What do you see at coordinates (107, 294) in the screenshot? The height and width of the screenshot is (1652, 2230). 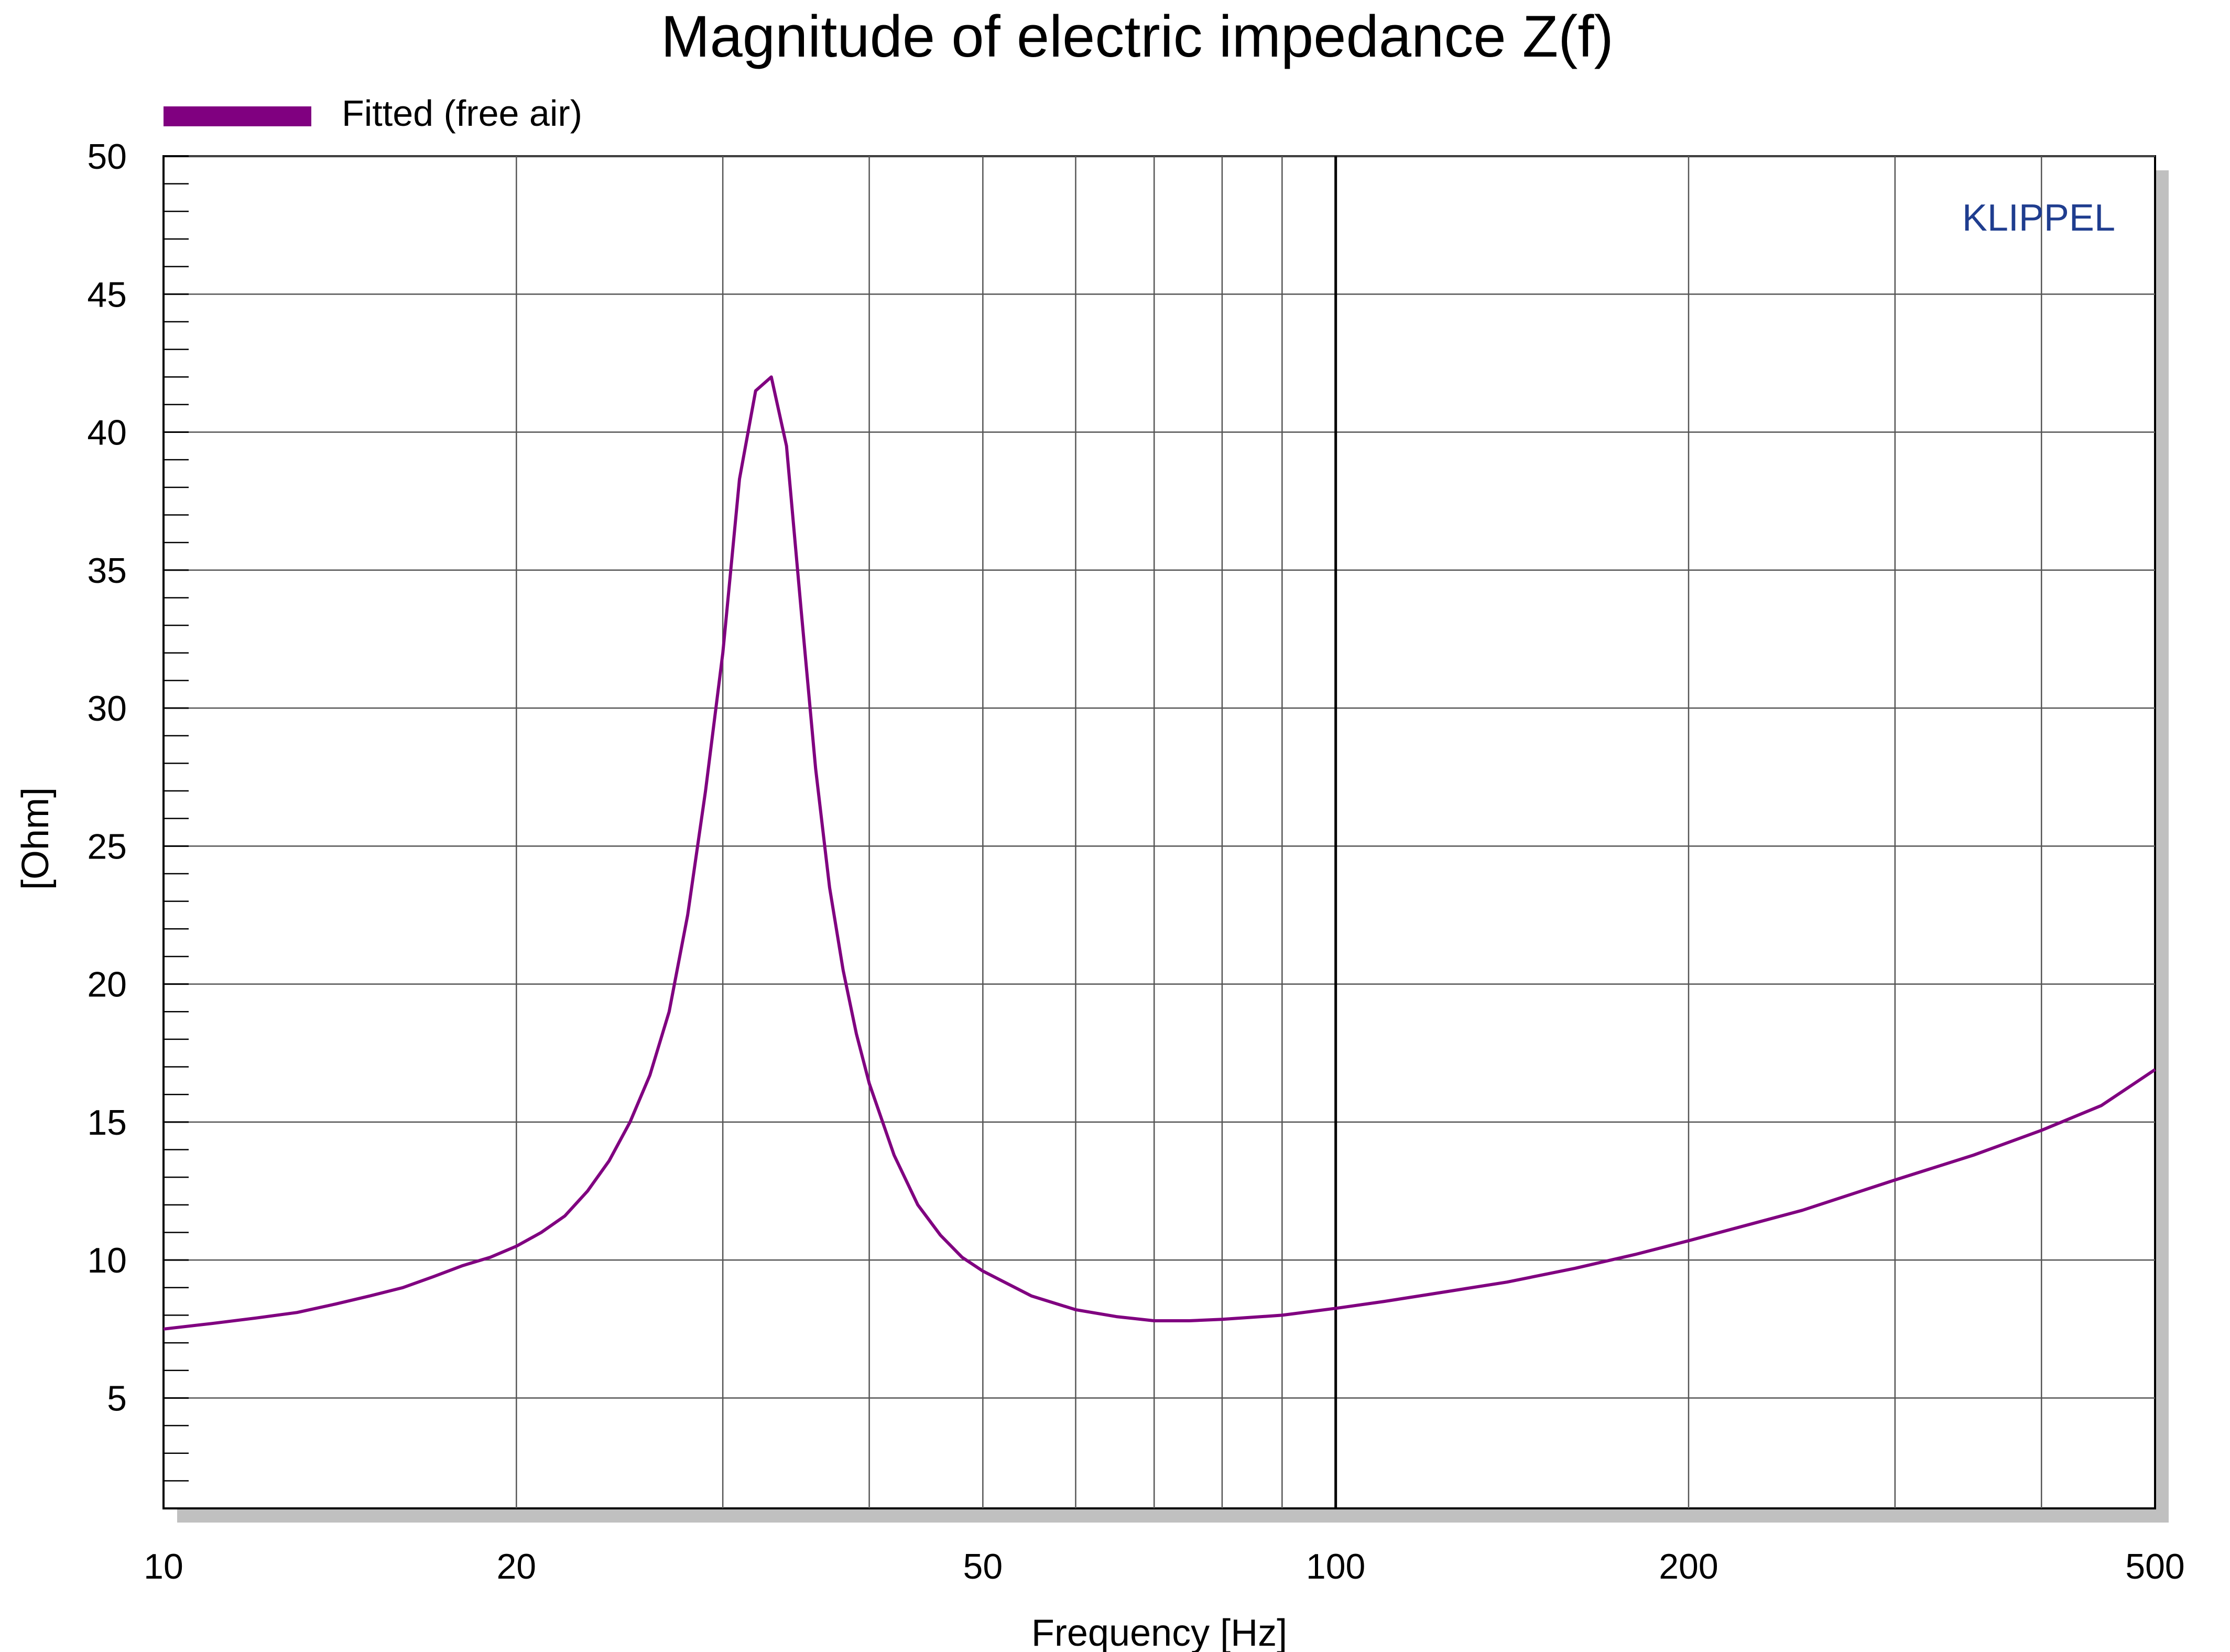 I see `y-tick-label: 45` at bounding box center [107, 294].